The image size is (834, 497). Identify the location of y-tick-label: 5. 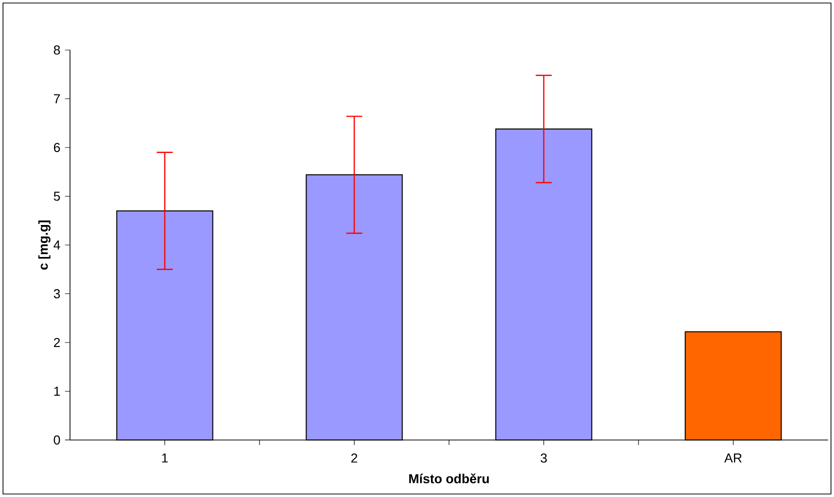
(57, 196).